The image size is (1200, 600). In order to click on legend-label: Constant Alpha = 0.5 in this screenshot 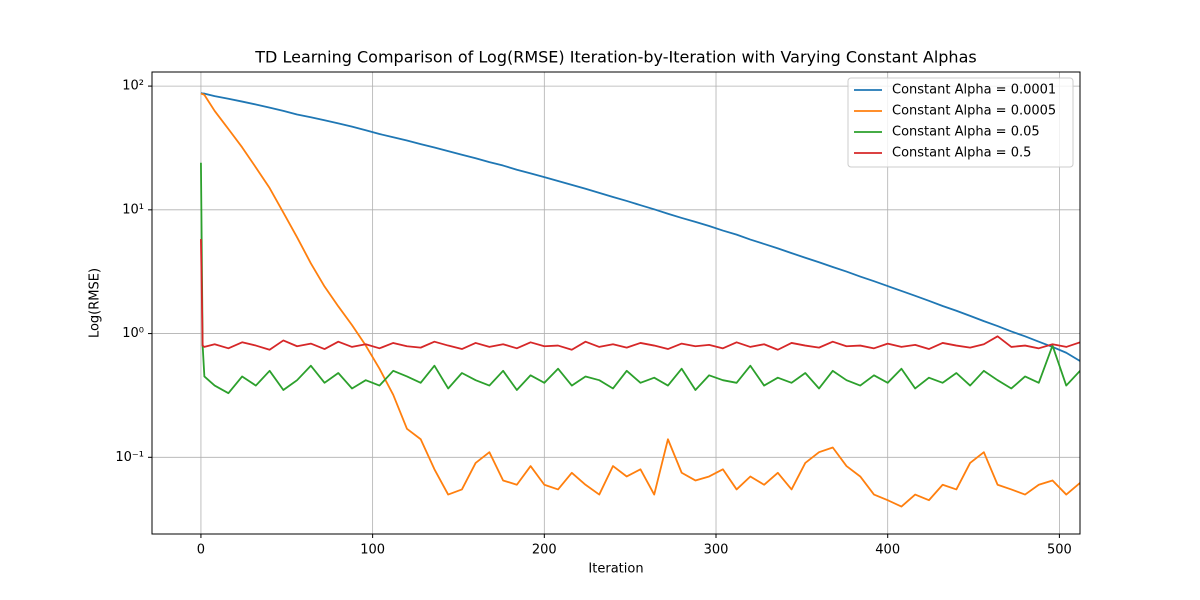, I will do `click(961, 153)`.